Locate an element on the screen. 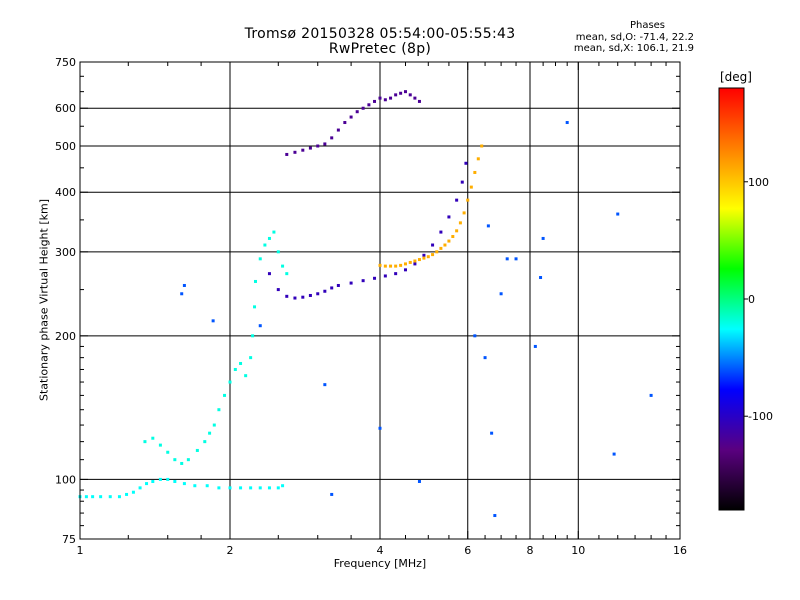 The image size is (800, 600). colorbar-tick-label: 100 is located at coordinates (758, 182).